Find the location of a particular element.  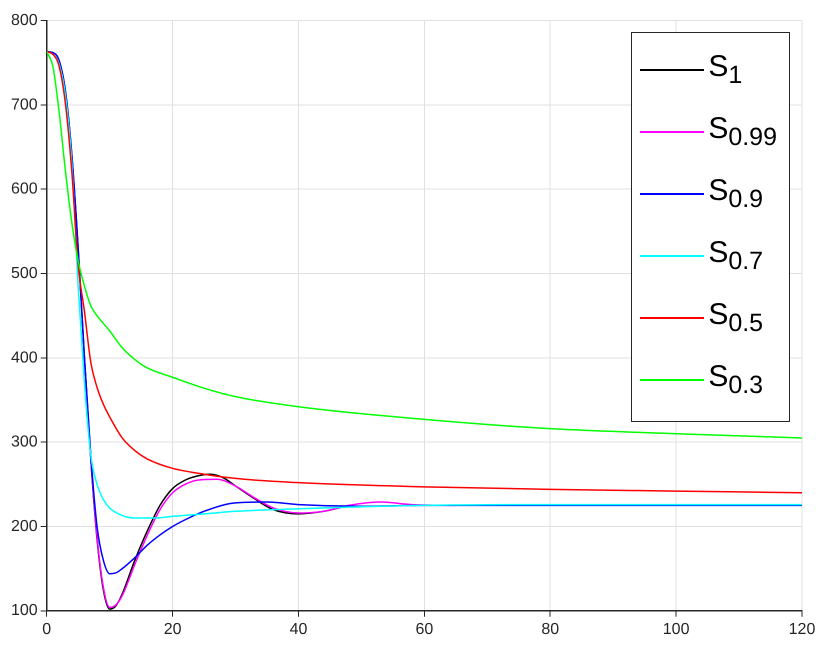

y-tick-label: 700 is located at coordinates (24, 105).